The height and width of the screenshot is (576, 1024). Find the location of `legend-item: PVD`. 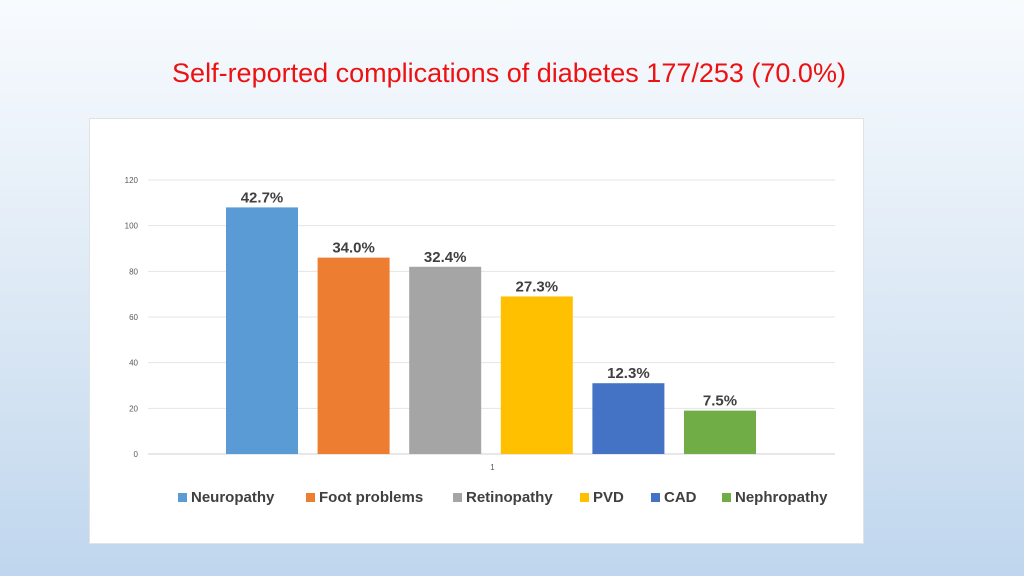

legend-item: PVD is located at coordinates (602, 497).